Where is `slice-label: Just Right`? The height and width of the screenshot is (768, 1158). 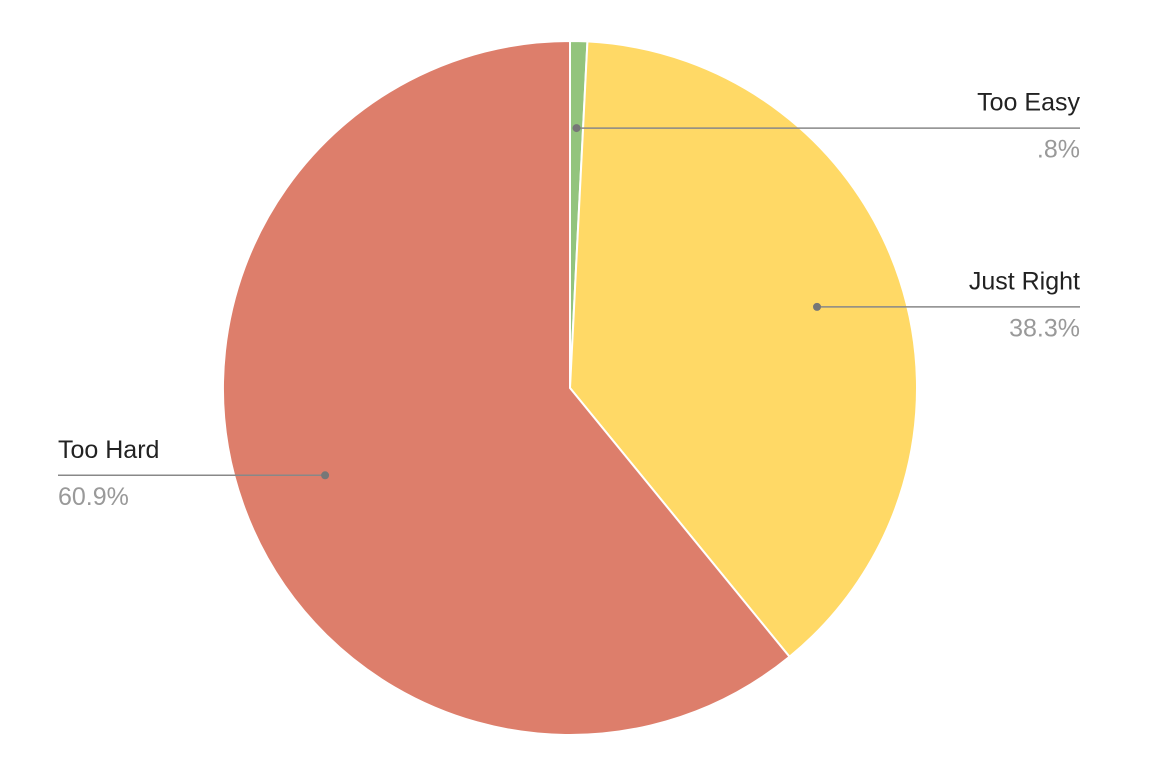 slice-label: Just Right is located at coordinates (1024, 281).